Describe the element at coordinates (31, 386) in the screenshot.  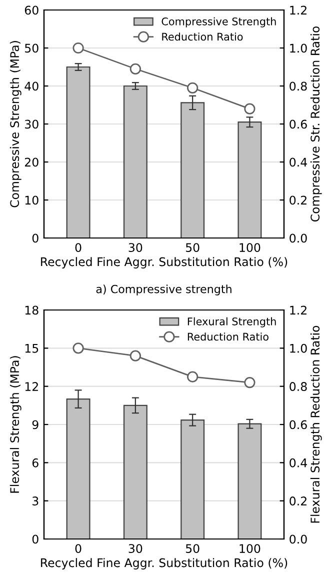
I see `y-tick-label: 12` at that location.